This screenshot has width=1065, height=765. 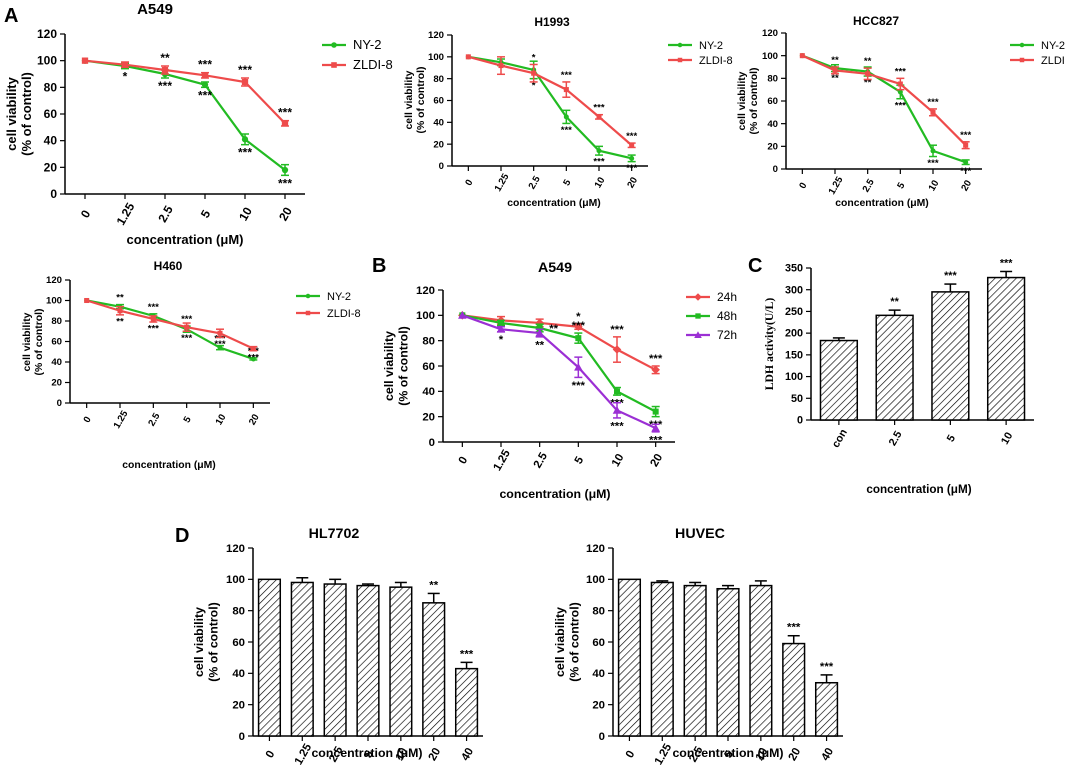 I want to click on chart-title: HL7702, so click(x=334, y=534).